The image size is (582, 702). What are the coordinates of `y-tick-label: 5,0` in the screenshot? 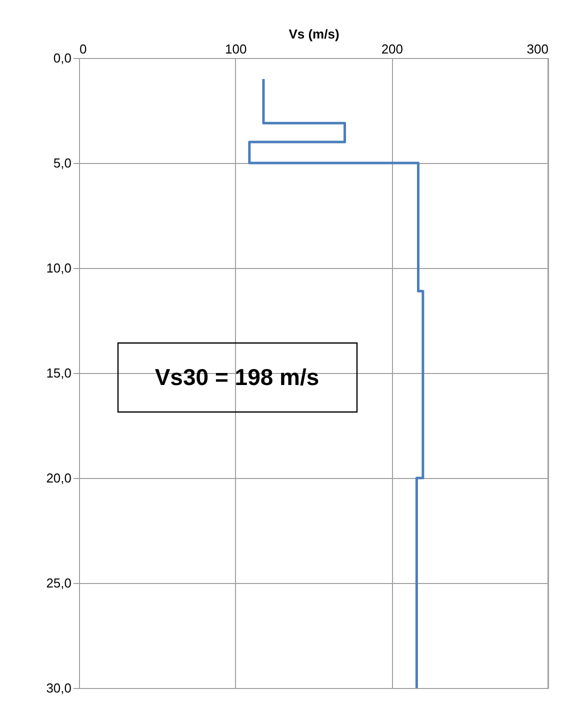 It's located at (62, 163).